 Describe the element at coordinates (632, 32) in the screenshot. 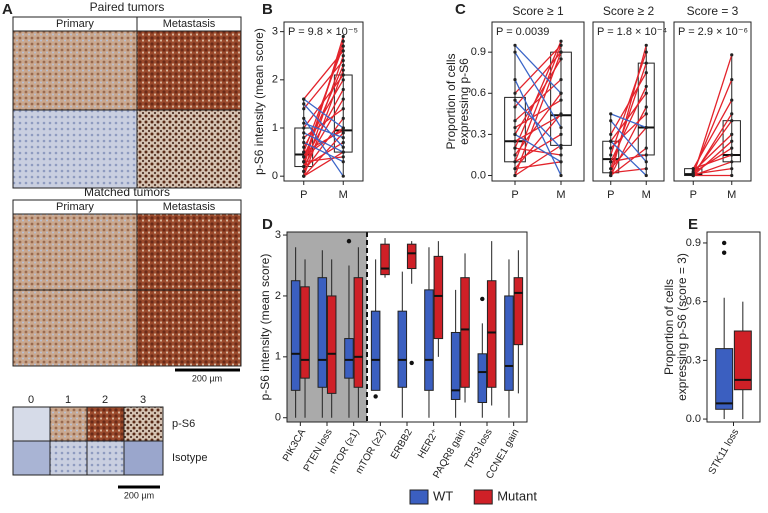

I see `p-value: P = 1.8 × 10⁻⁴` at that location.